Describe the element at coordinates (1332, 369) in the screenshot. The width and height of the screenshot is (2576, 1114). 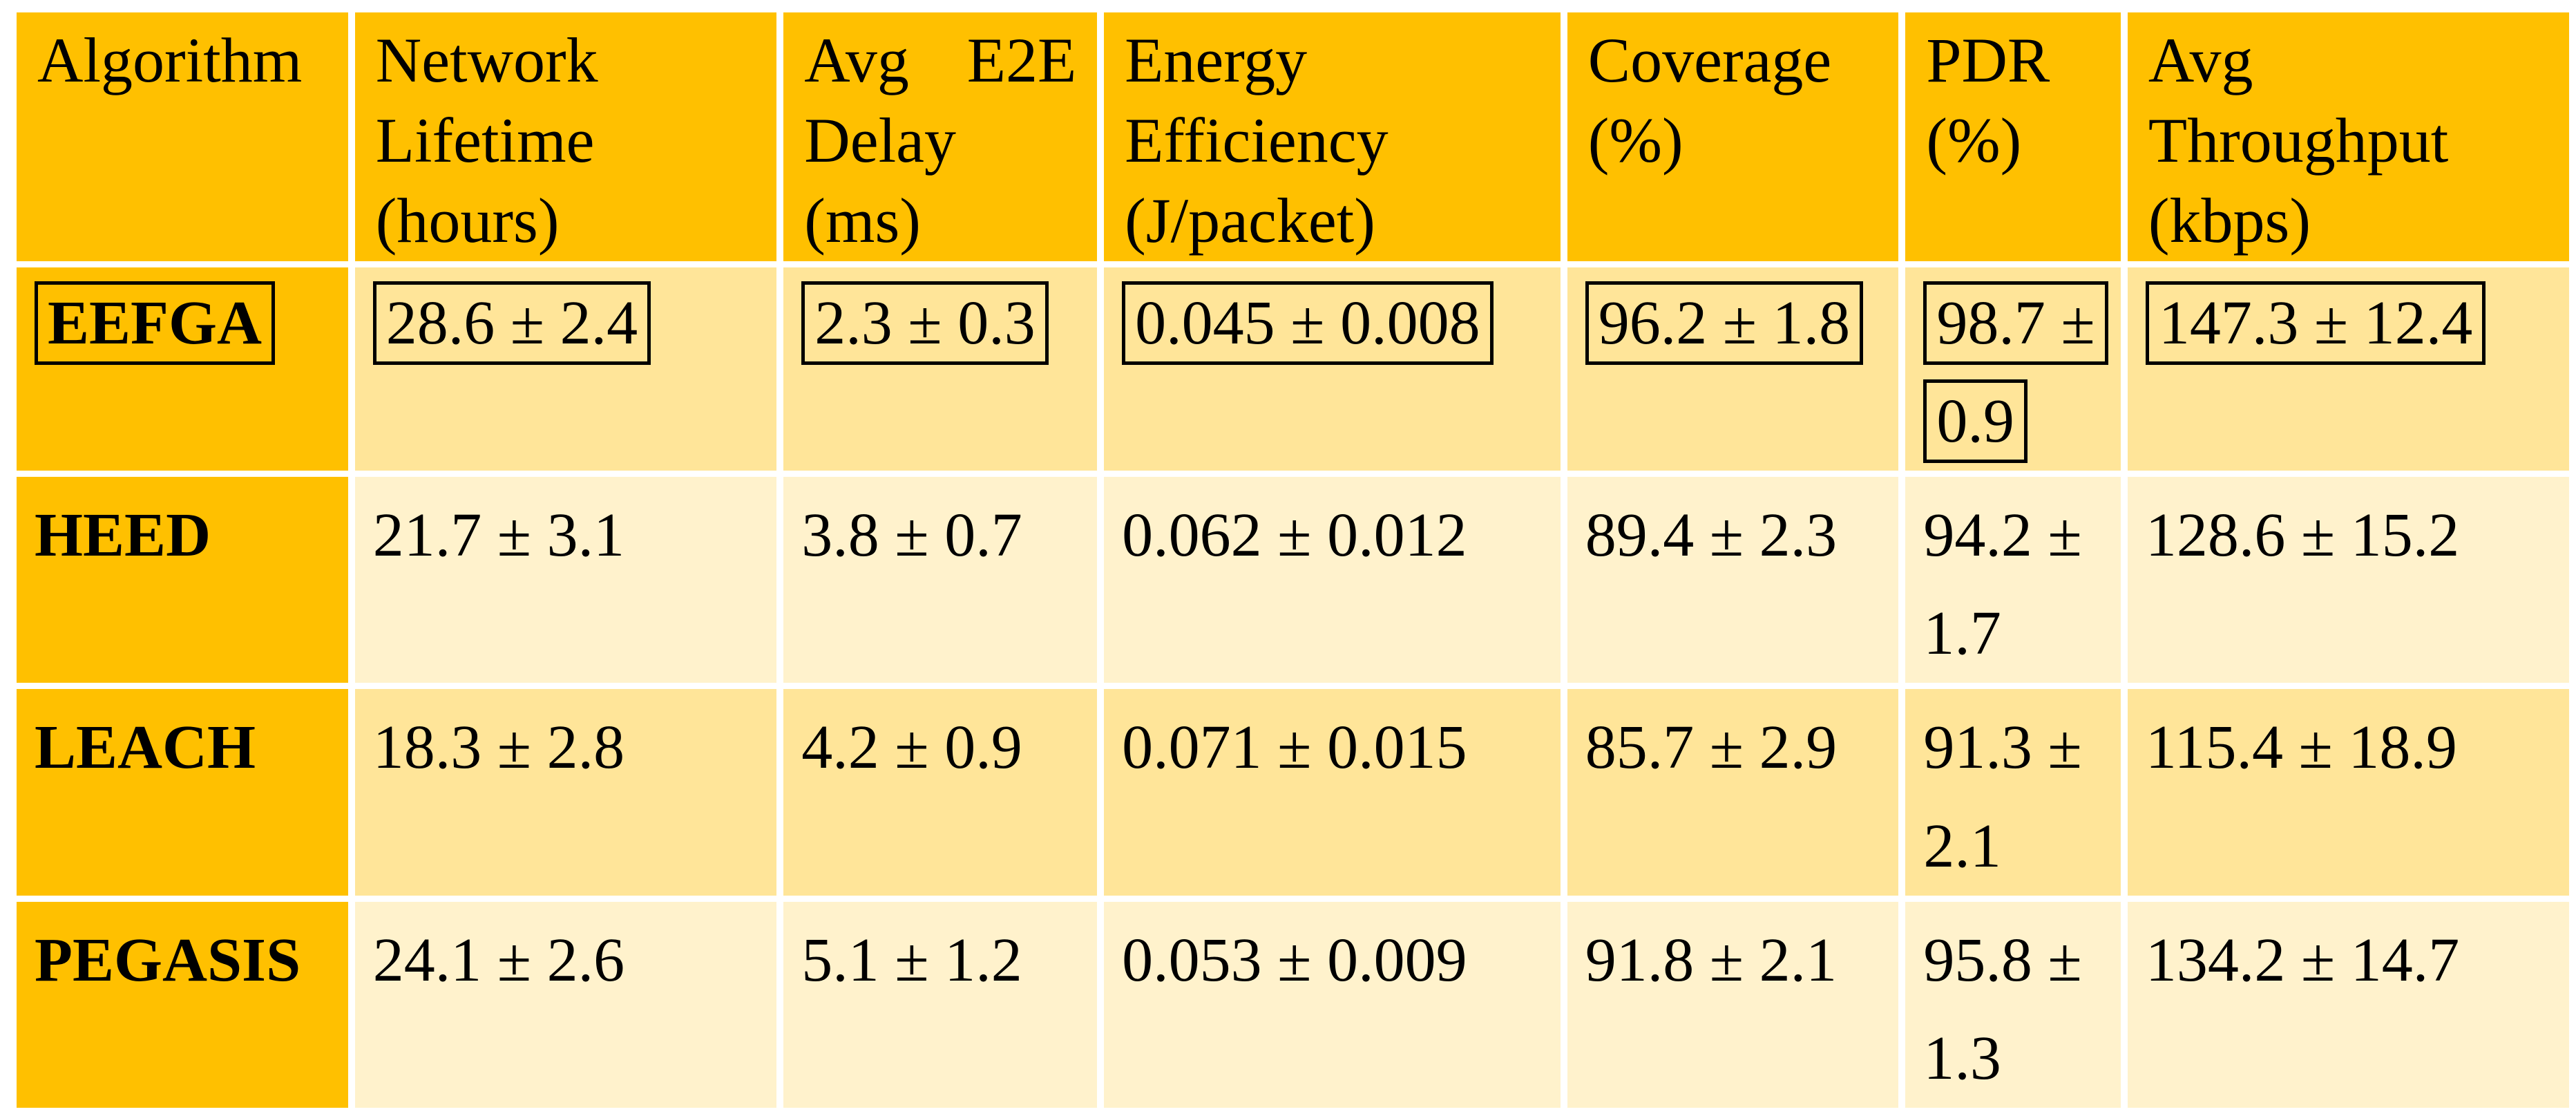
I see `cell-eefga-energy-efficiency: 0.045 ± 0.008` at that location.